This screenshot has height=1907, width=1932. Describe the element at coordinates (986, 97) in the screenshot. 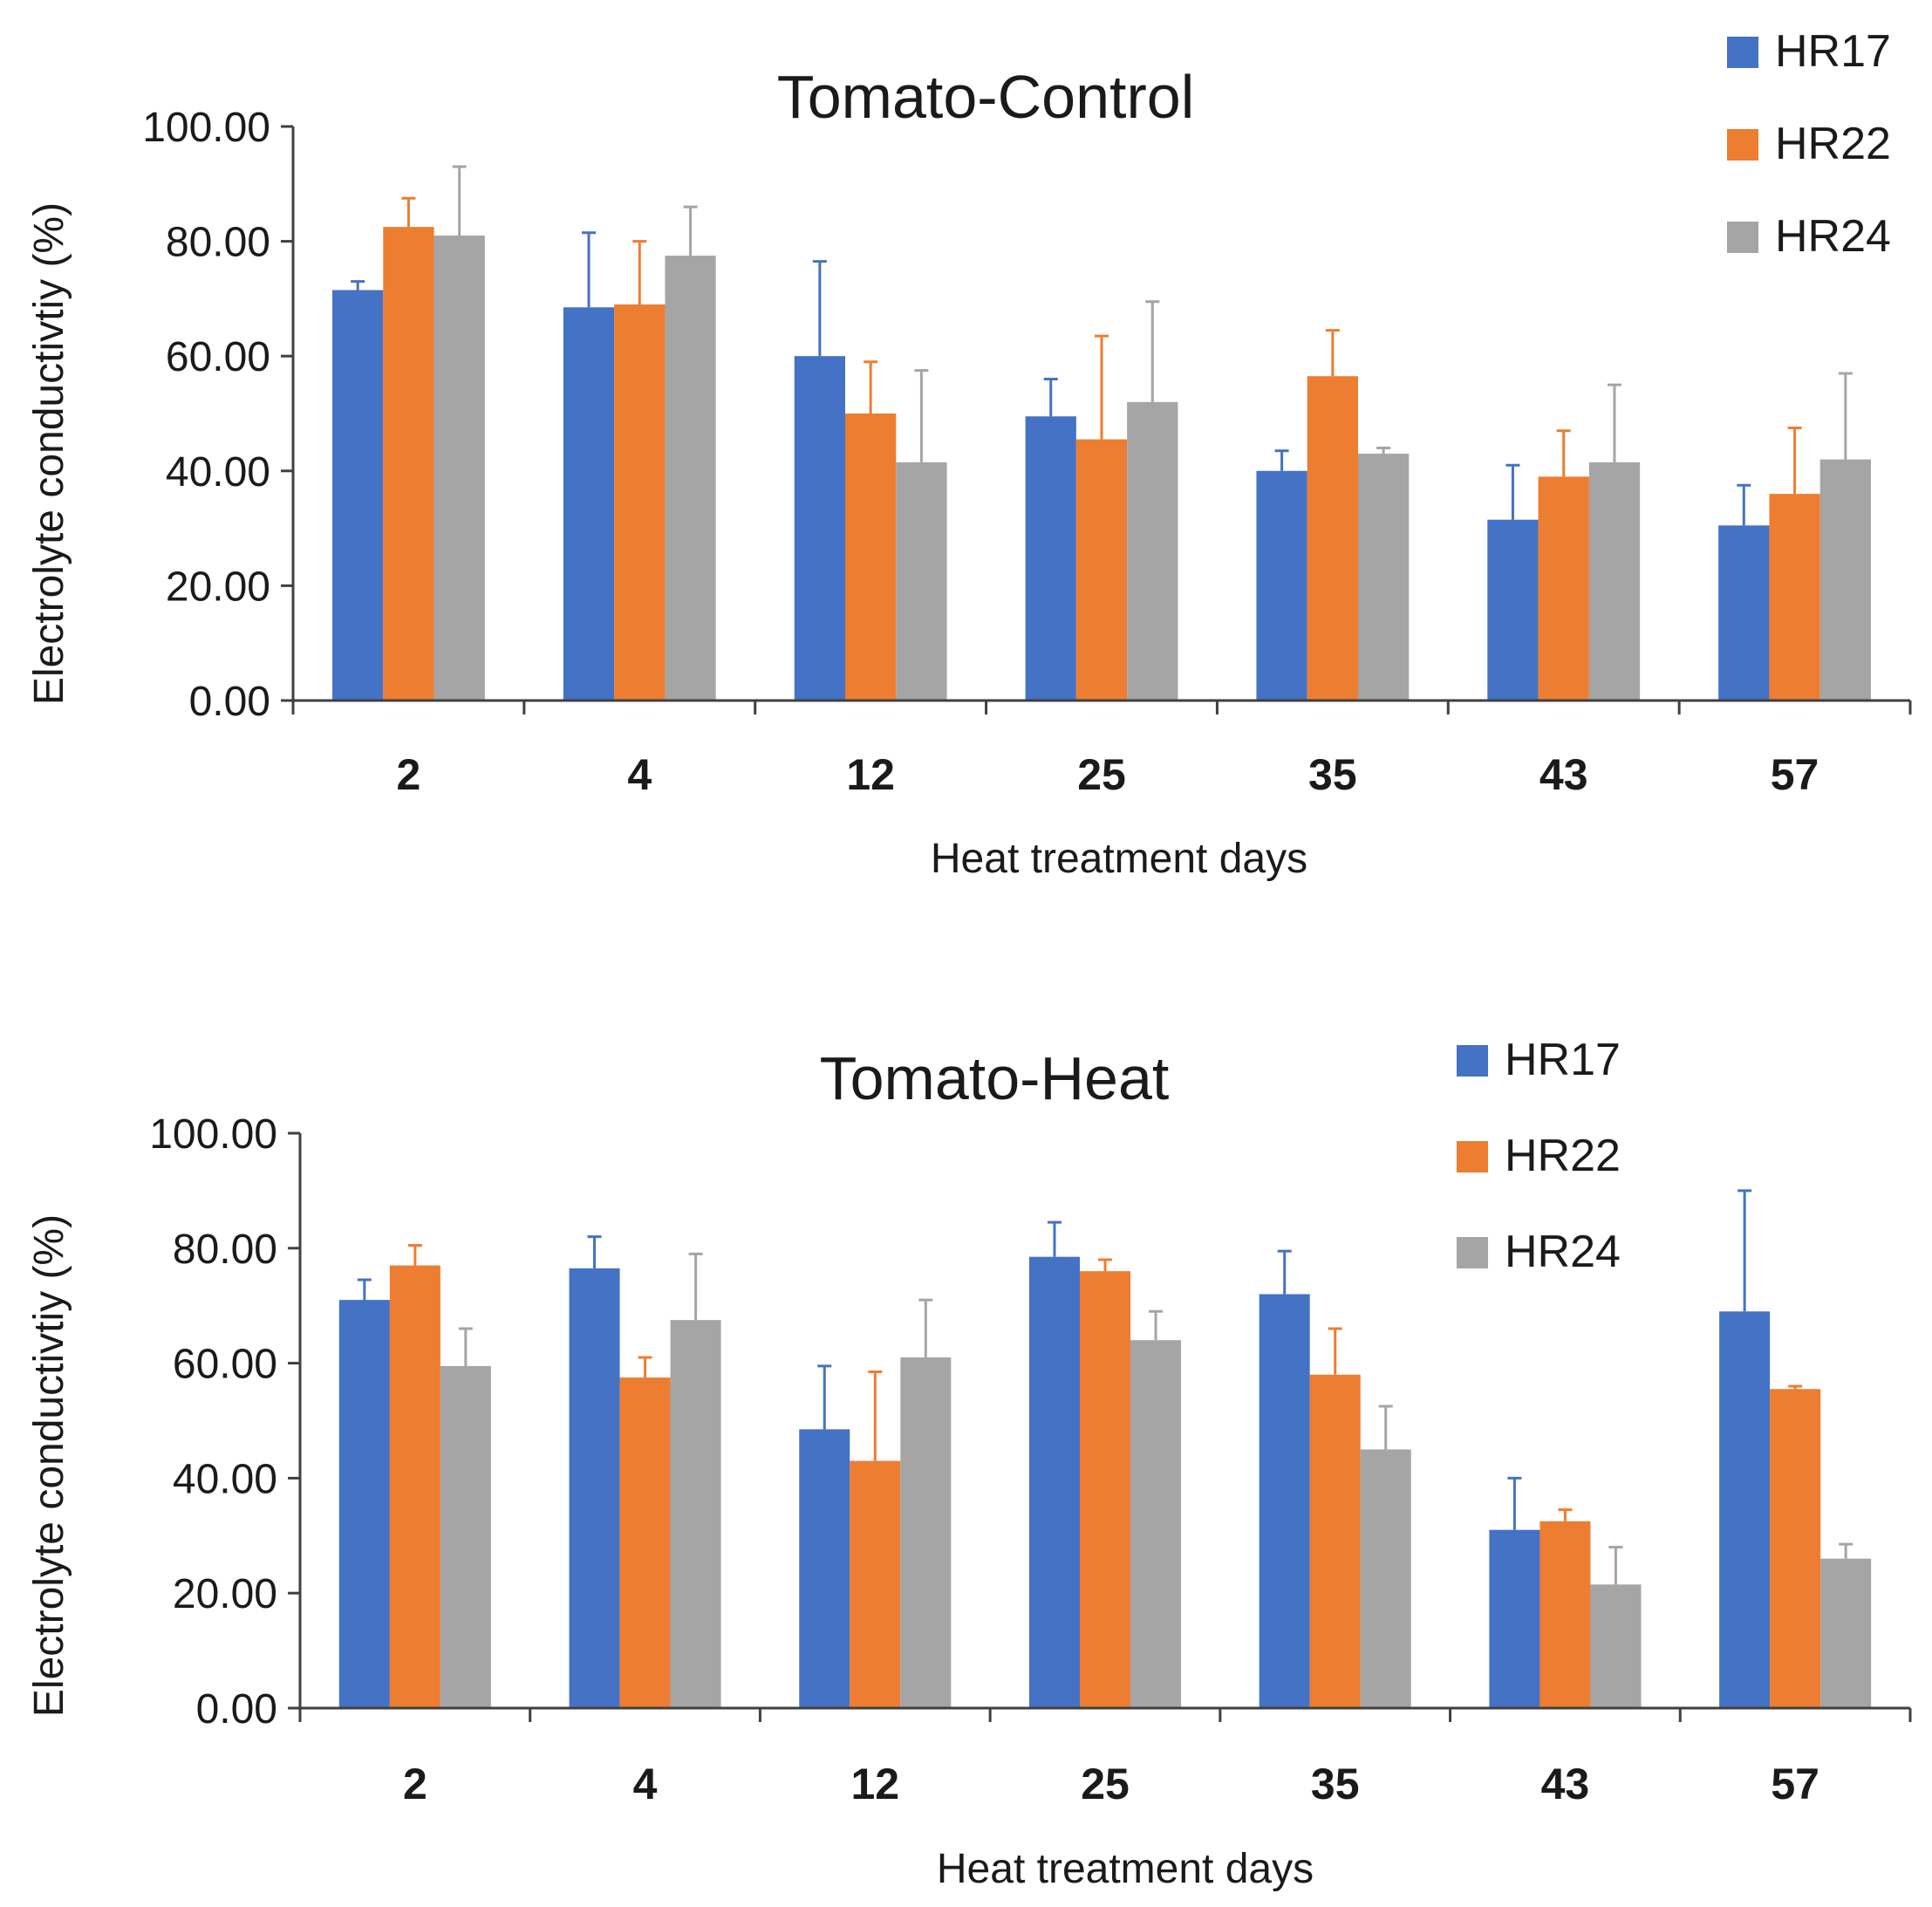

I see `chart-title: Tomato-Control` at that location.